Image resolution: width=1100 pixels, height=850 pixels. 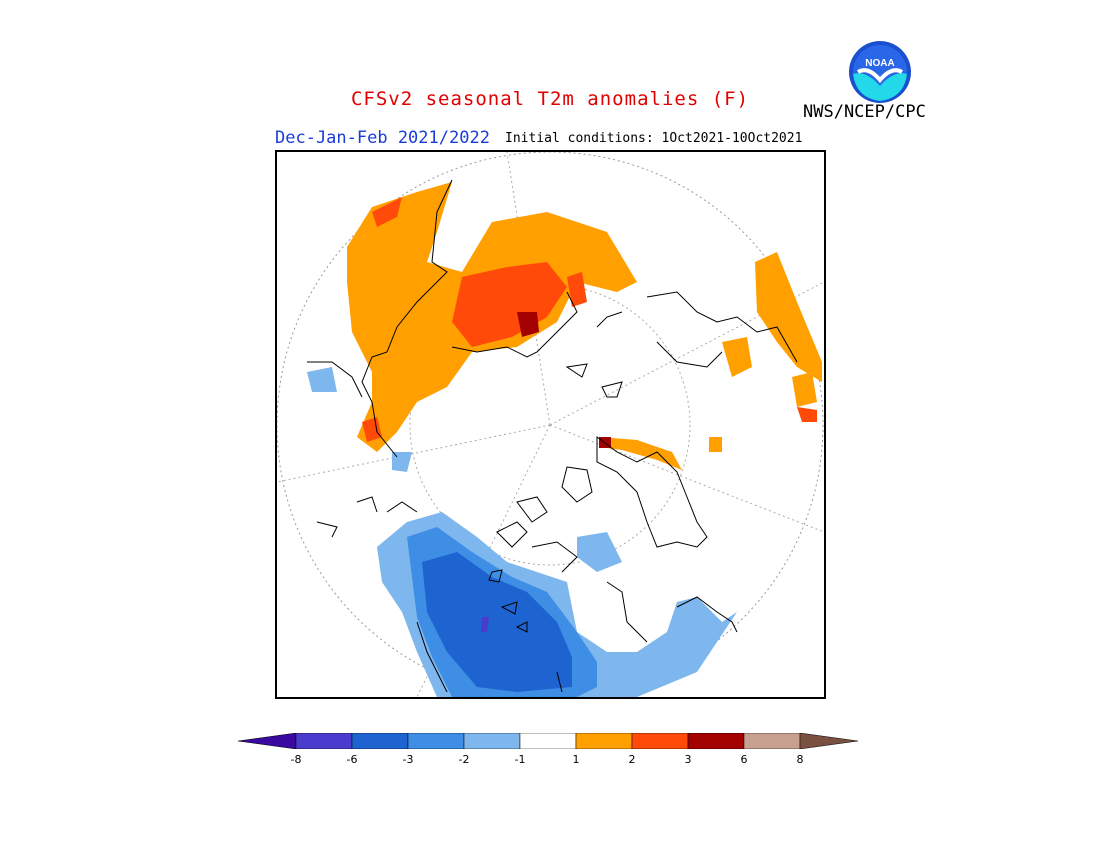 I want to click on colorbar-tick-label: 3, so click(x=688, y=759).